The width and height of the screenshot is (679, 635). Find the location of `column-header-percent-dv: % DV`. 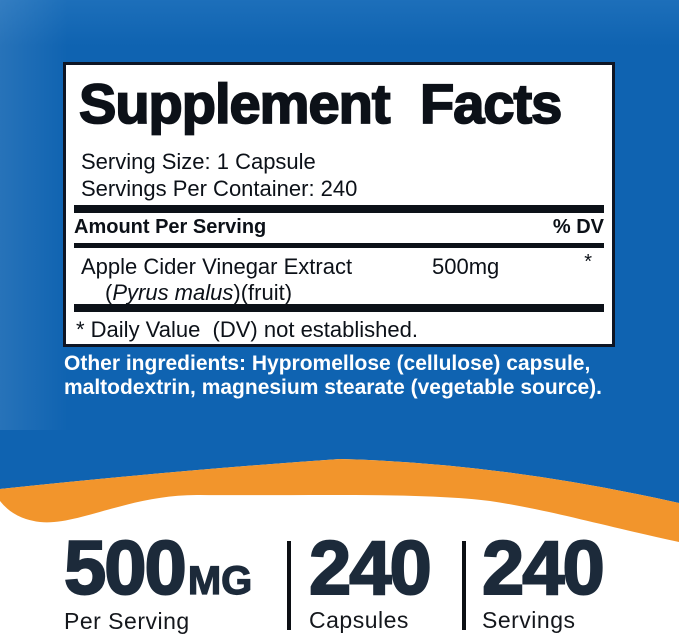

column-header-percent-dv: % DV is located at coordinates (578, 227).